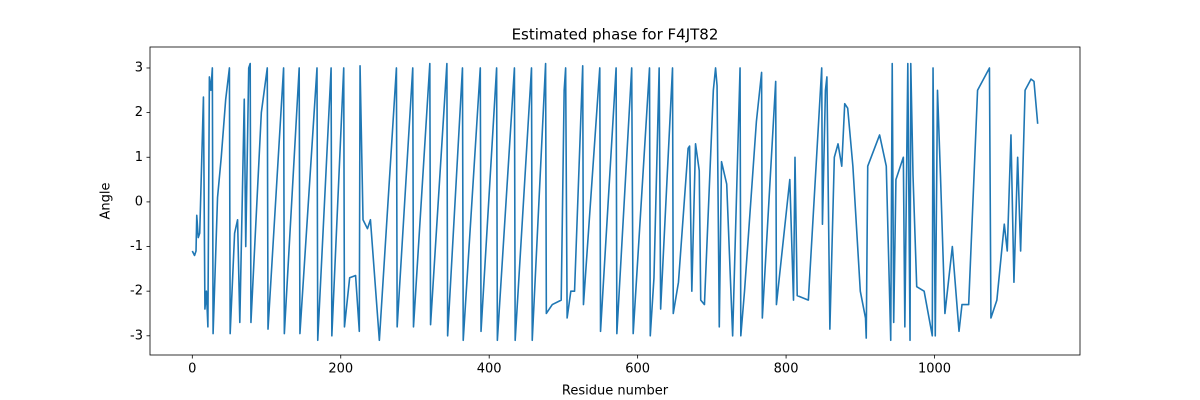 The image size is (1200, 400). Describe the element at coordinates (615, 391) in the screenshot. I see `x-axis-label: Residue number` at that location.